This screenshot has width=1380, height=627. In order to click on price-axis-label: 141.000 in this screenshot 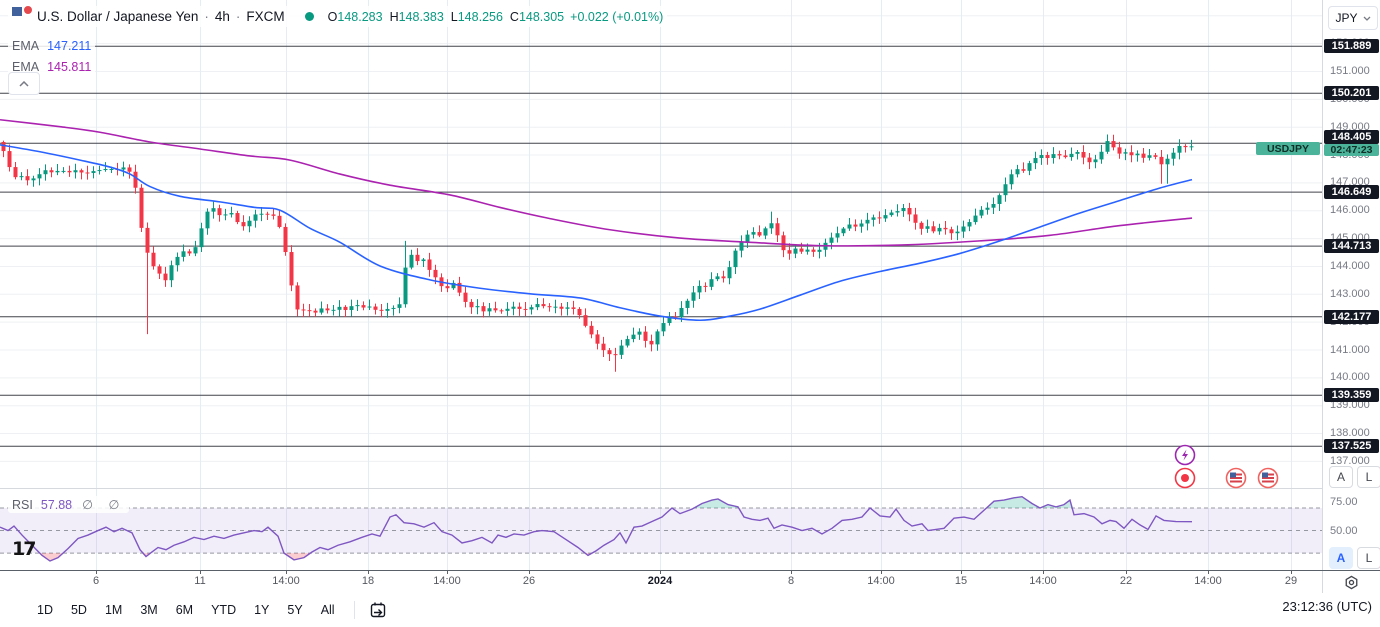, I will do `click(1350, 349)`.